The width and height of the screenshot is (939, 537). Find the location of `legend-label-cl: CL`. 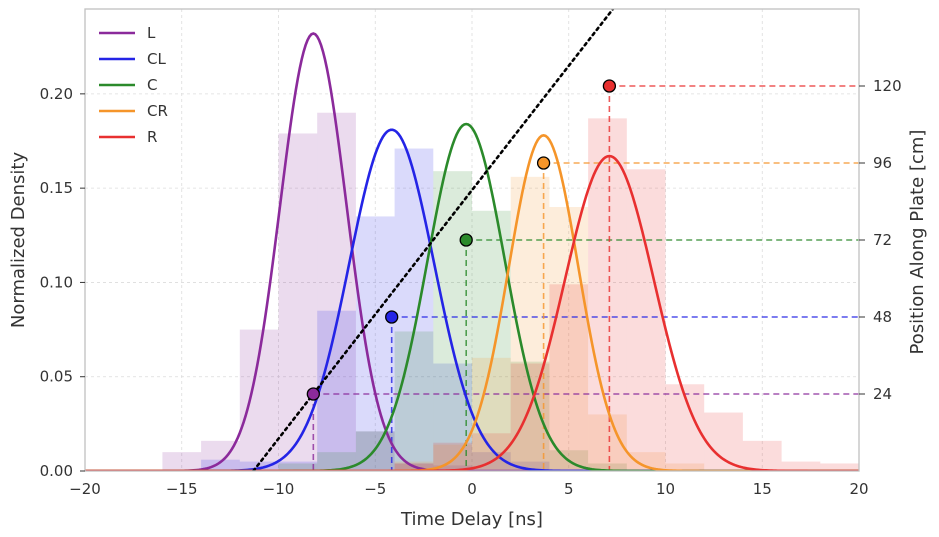

legend-label-cl: CL is located at coordinates (156, 59).